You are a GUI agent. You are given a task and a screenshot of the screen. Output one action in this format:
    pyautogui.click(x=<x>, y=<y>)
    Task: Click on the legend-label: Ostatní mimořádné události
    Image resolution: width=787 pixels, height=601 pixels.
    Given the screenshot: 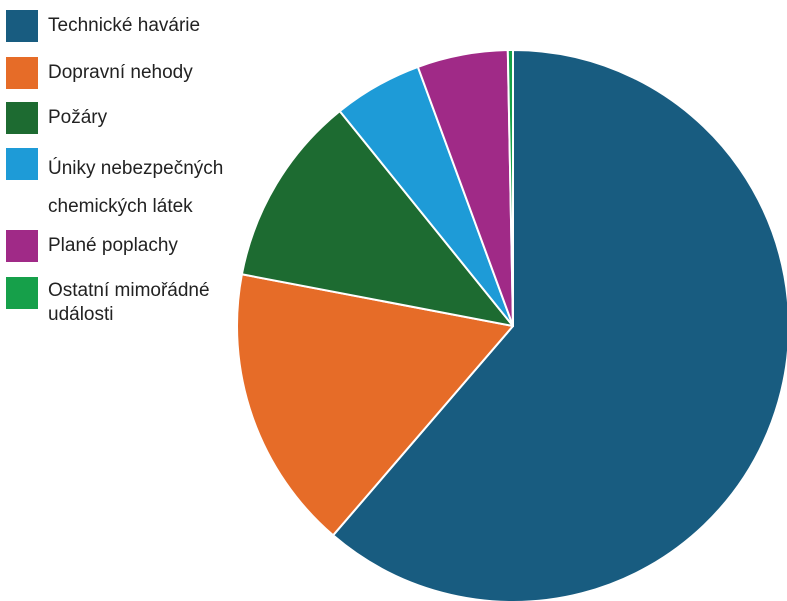 What is the action you would take?
    pyautogui.click(x=129, y=302)
    